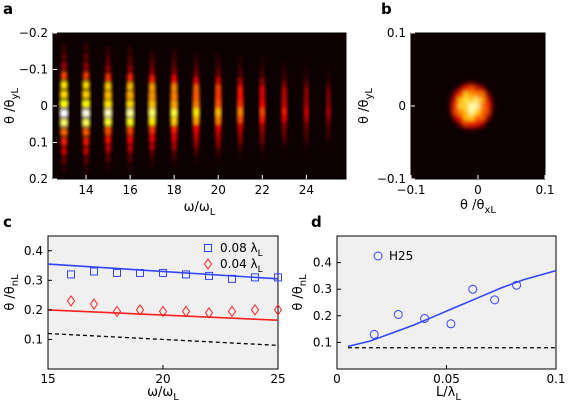 This screenshot has height=406, width=569. Describe the element at coordinates (38, 143) in the screenshot. I see `y-tick-label: 0.1` at that location.